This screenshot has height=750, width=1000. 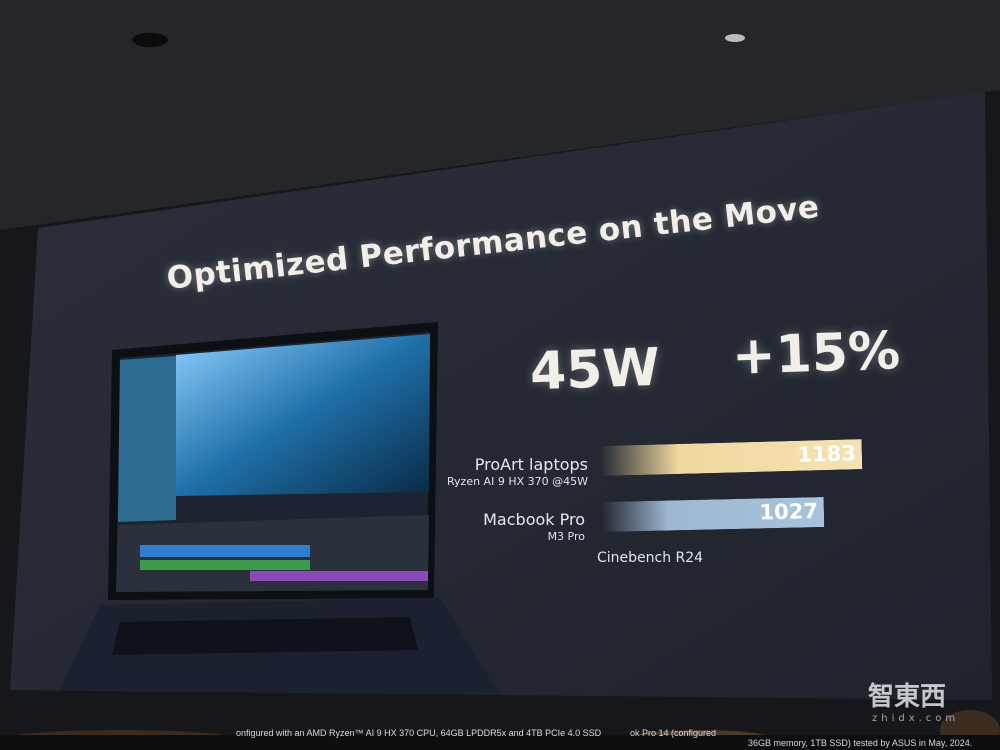 What do you see at coordinates (517, 481) in the screenshot?
I see `bar-sublabel-proart: Ryzen AI 9 HX 370 @45W` at bounding box center [517, 481].